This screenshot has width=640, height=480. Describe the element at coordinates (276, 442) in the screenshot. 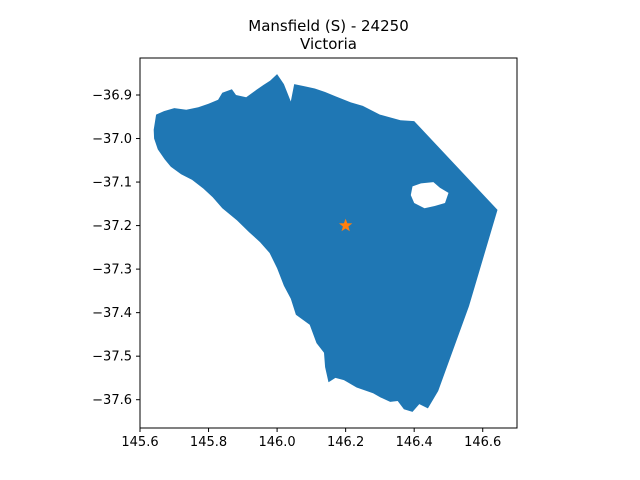

I see `x-tick-label: 146.0` at that location.